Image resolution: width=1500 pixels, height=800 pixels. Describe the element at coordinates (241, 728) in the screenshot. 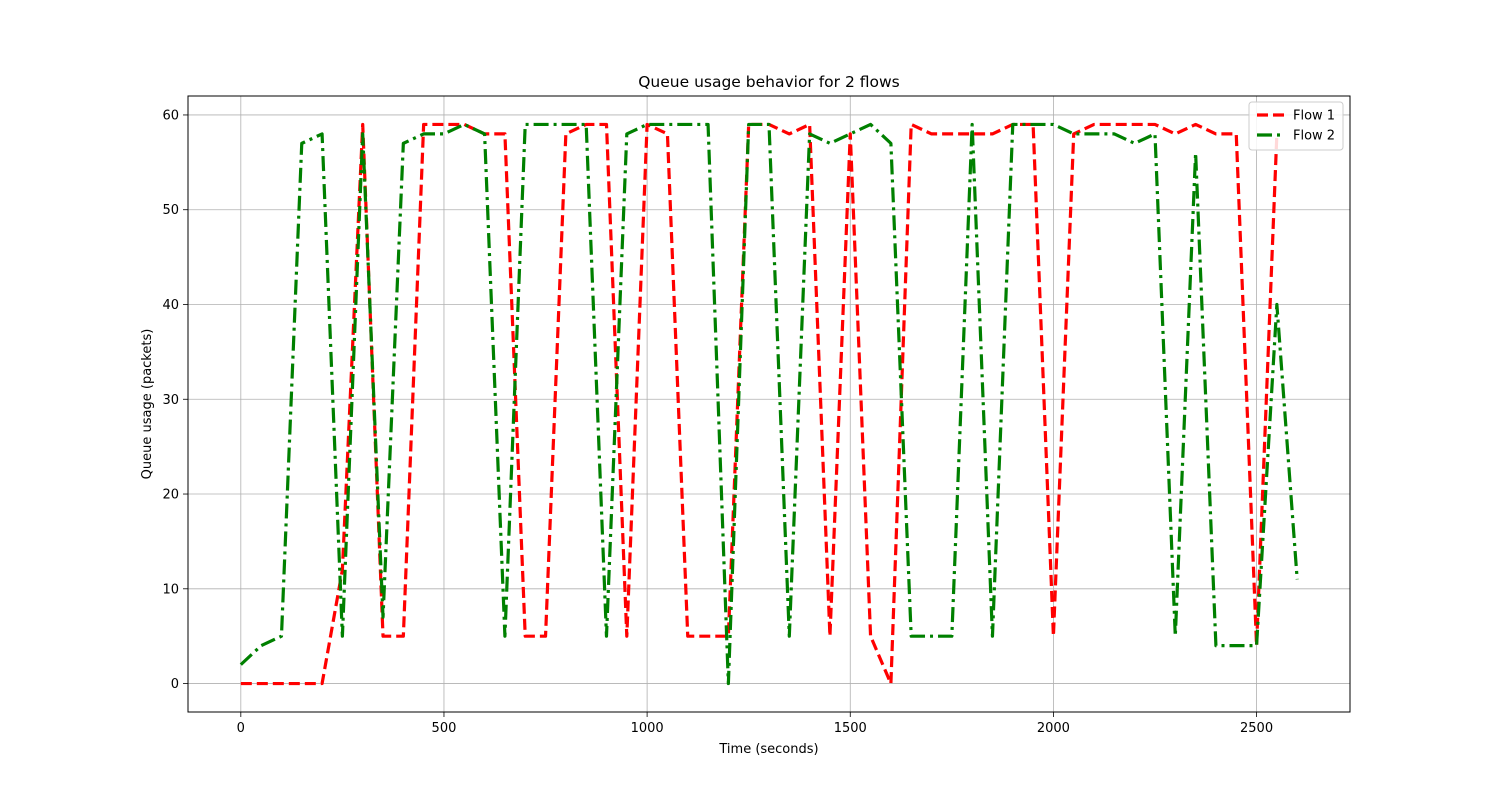

I see `x-tick-label: 0` at that location.